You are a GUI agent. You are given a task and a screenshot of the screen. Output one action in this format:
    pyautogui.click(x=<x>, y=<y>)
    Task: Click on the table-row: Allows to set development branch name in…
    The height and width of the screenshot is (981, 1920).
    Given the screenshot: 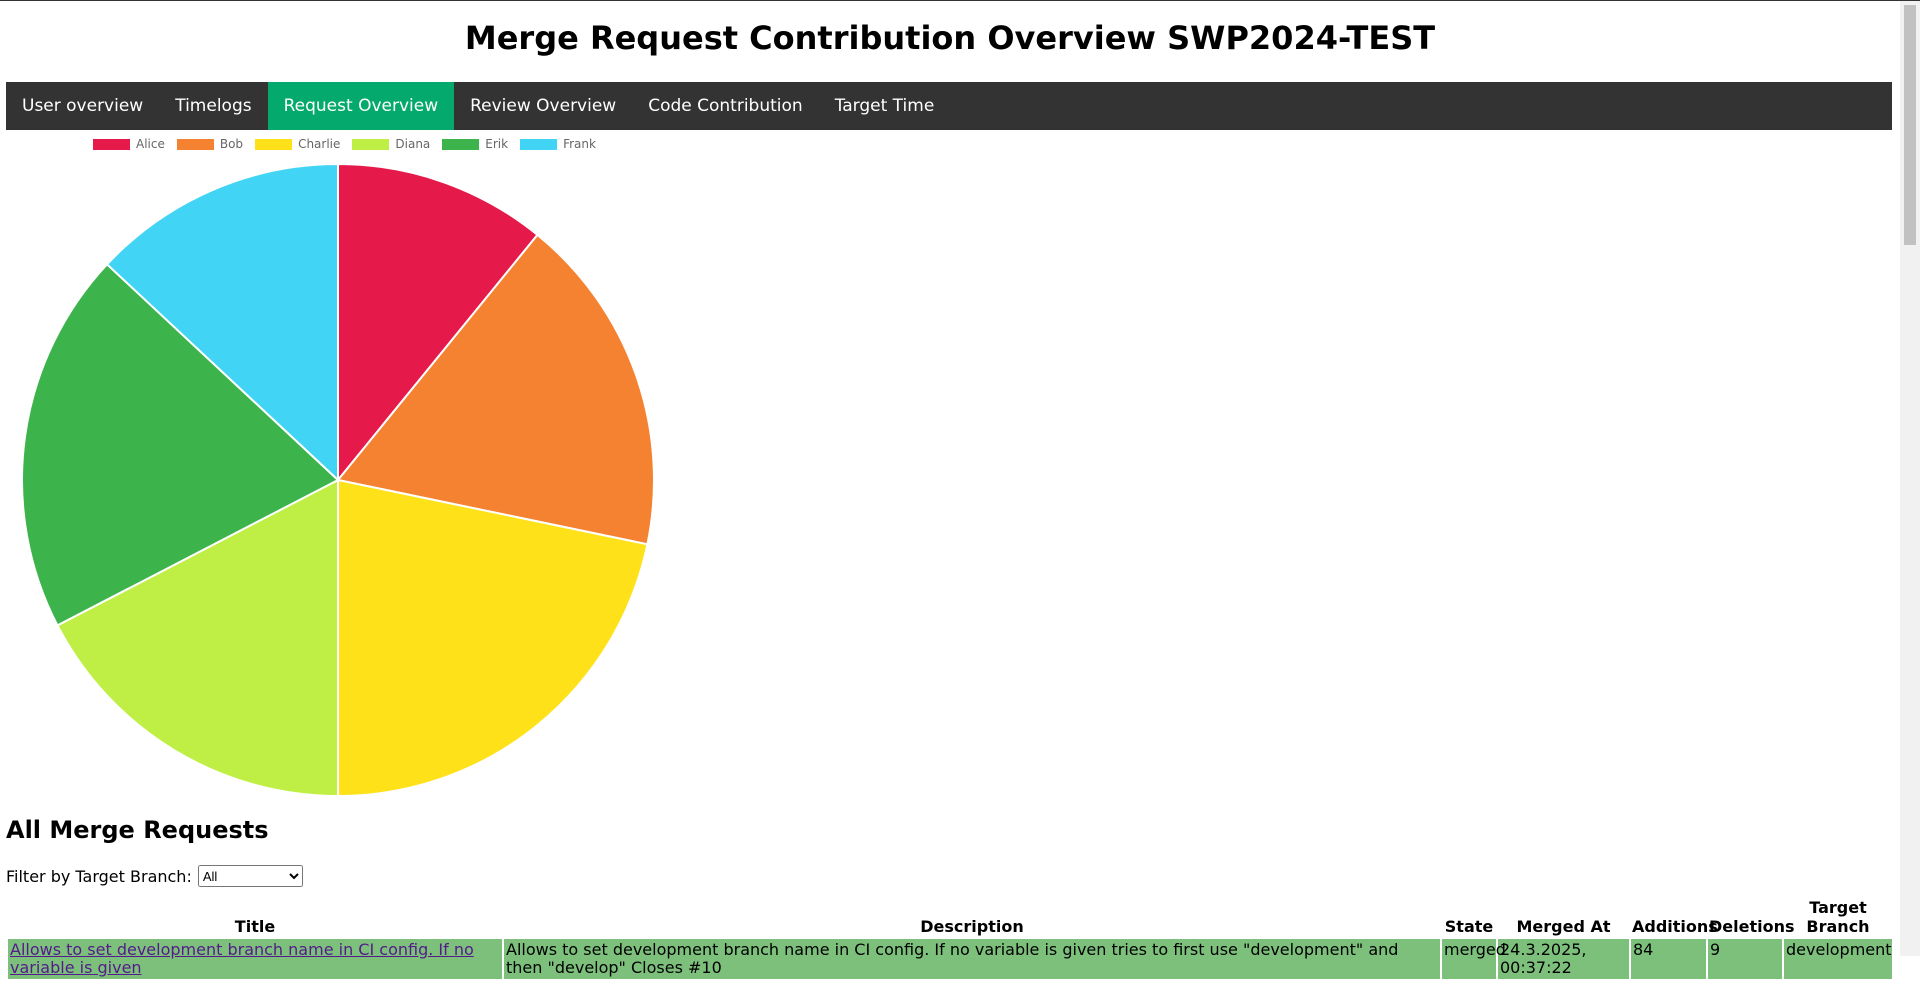 What is the action you would take?
    pyautogui.click(x=950, y=959)
    